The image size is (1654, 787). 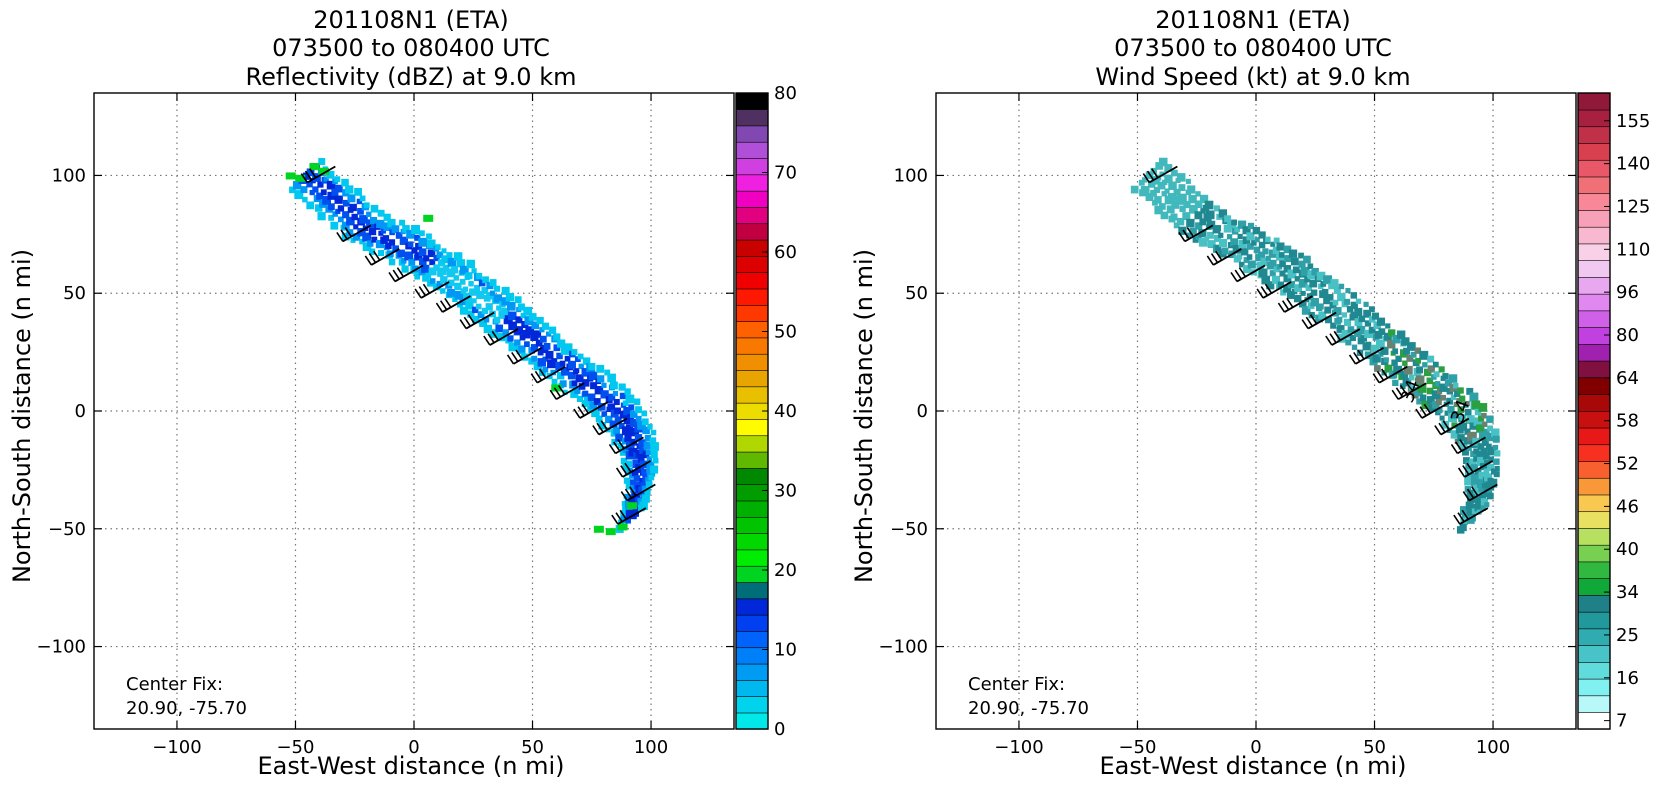 I want to click on y-tick-label: 0, so click(x=922, y=411).